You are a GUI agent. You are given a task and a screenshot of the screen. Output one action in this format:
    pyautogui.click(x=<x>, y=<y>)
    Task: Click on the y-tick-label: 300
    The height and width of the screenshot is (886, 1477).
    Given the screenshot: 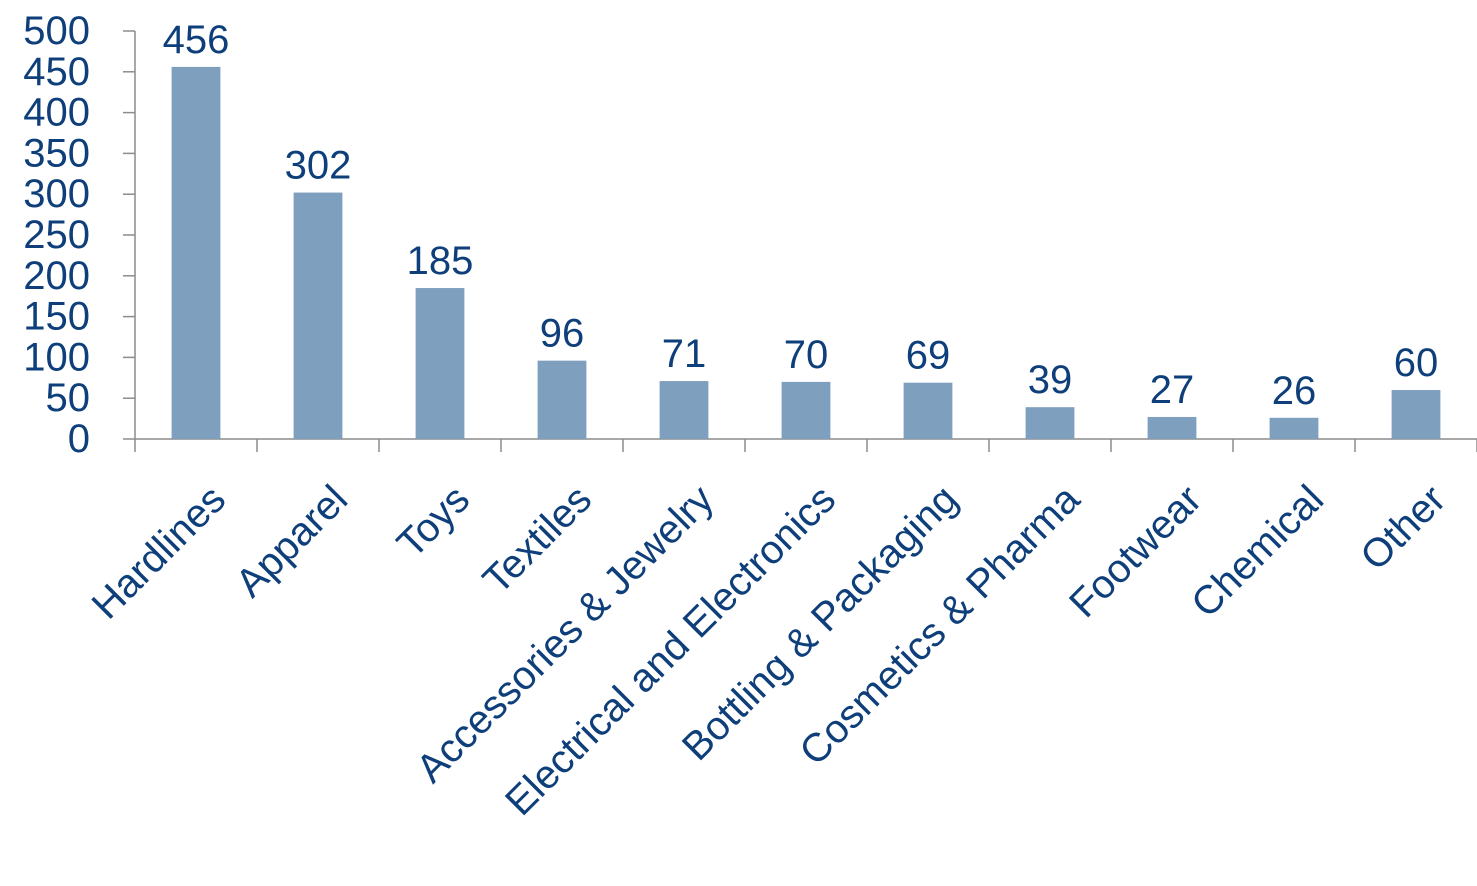 What is the action you would take?
    pyautogui.click(x=56, y=194)
    